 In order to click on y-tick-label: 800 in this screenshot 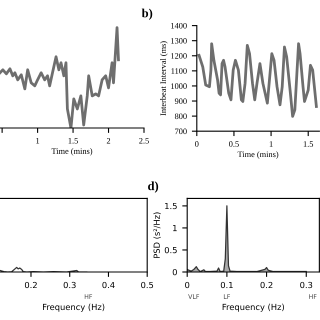, I will do `click(180, 116)`.